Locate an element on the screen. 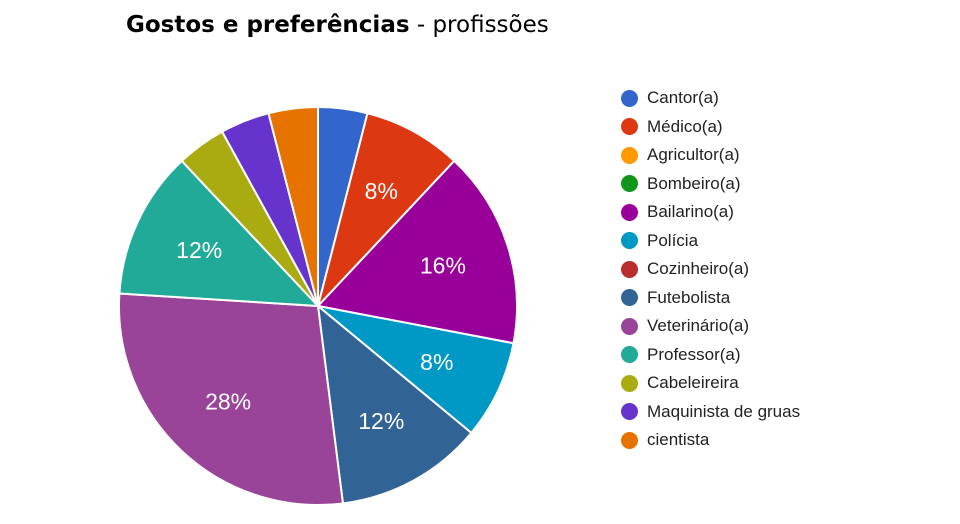  legend-label: Maquinista de gruas is located at coordinates (724, 411).